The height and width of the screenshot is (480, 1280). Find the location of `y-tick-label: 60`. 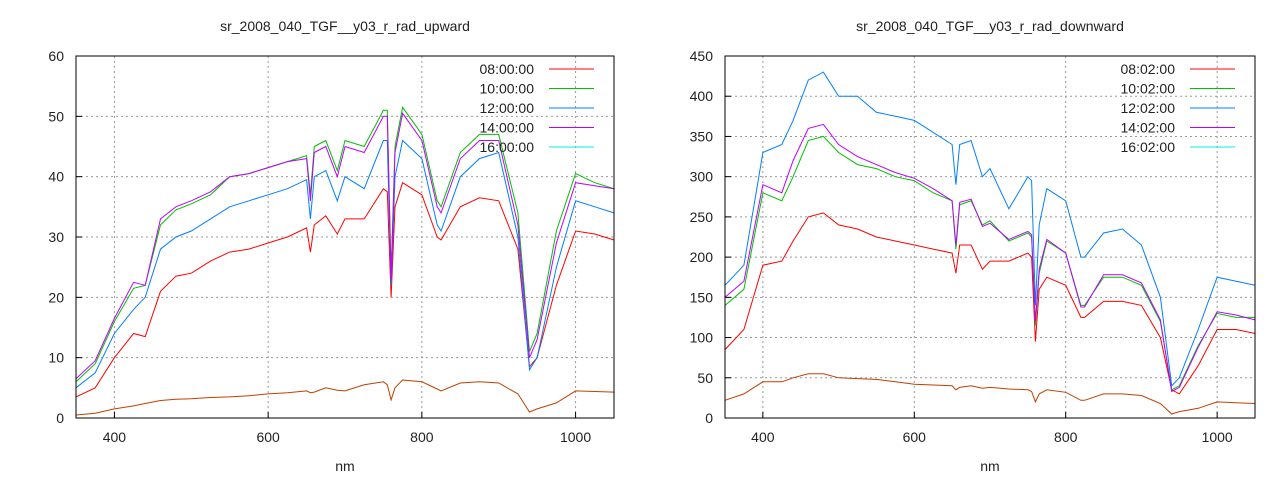

y-tick-label: 60 is located at coordinates (56, 56).